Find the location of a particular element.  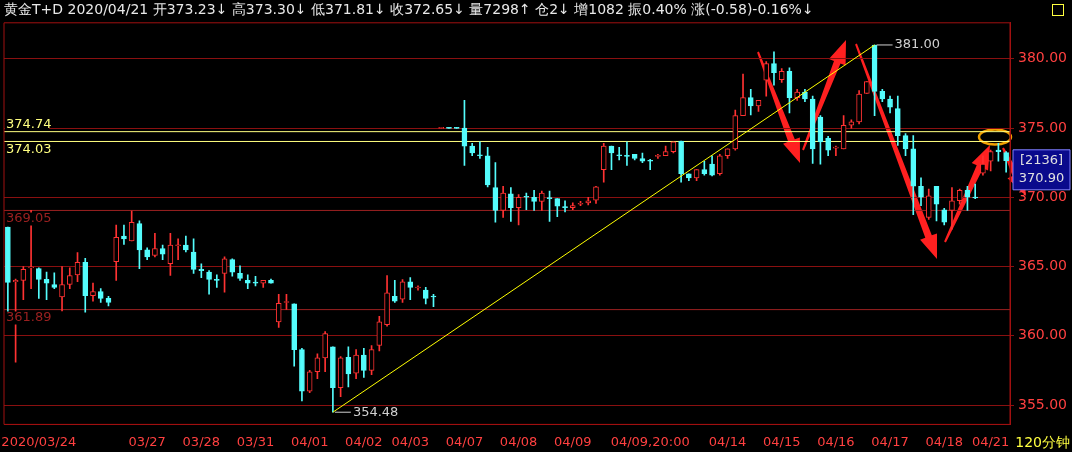

x-tick-label: 04/15 is located at coordinates (781, 441).